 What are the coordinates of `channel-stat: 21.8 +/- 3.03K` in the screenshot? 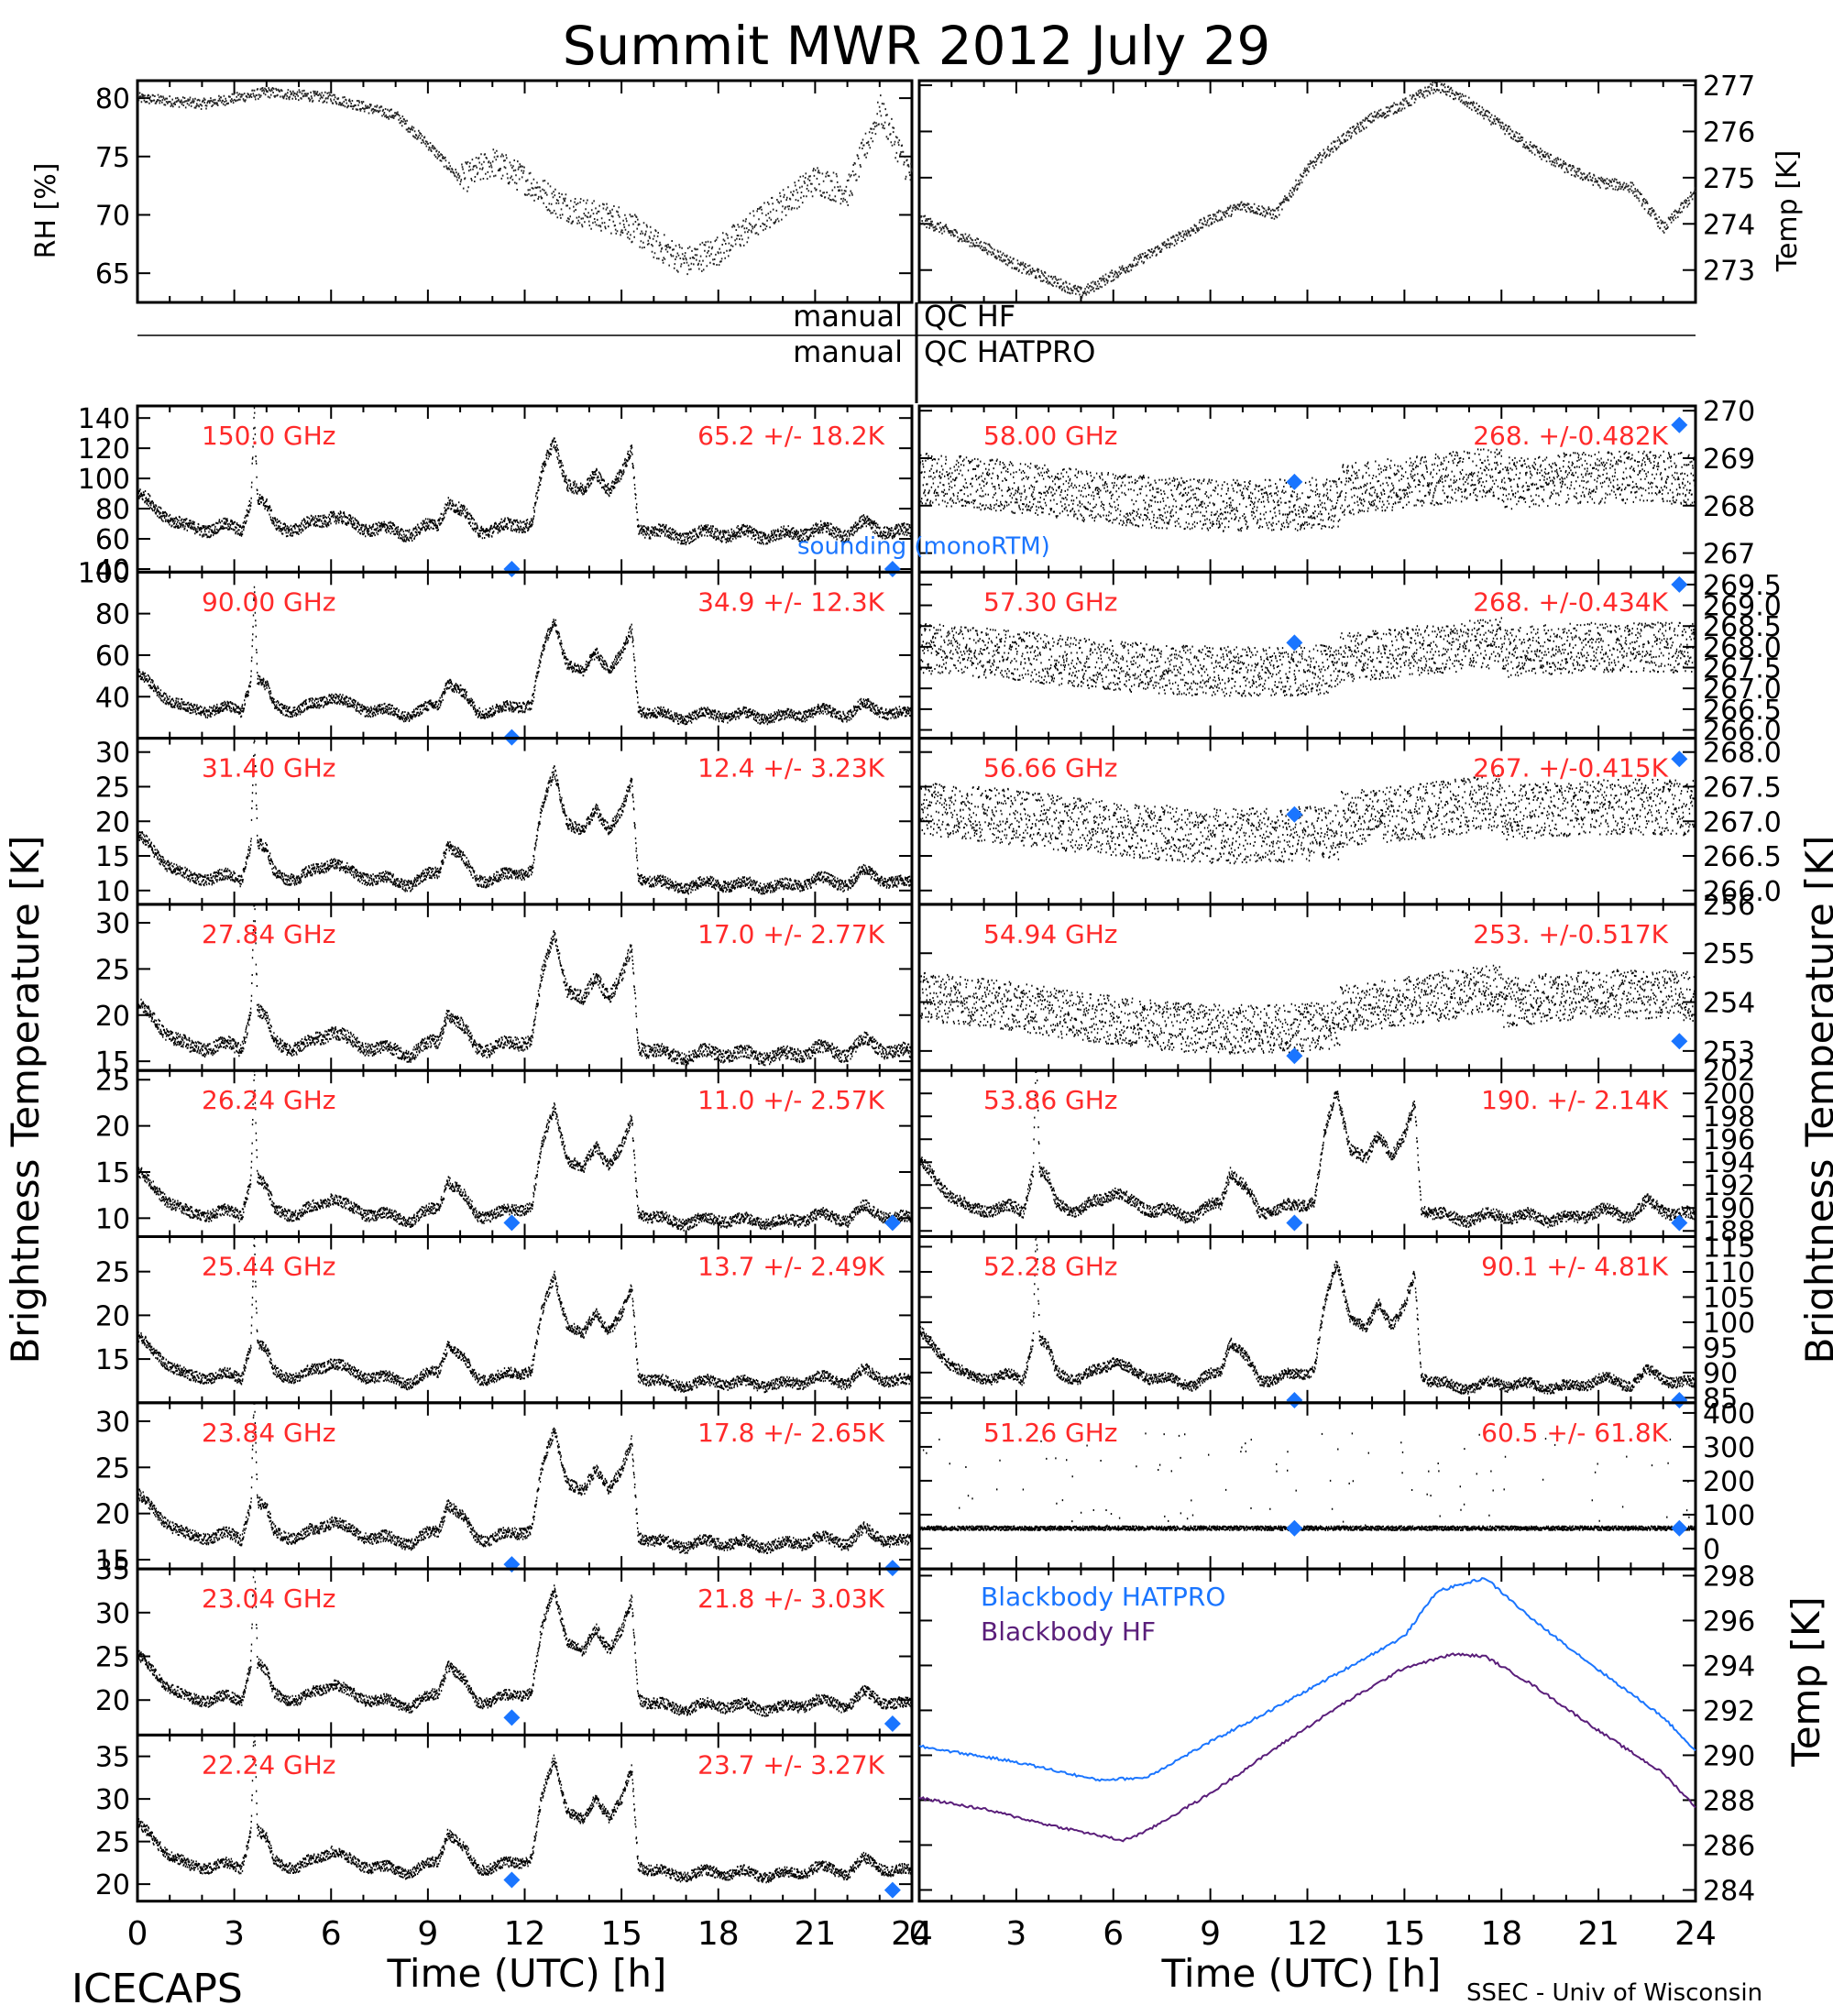 It's located at (790, 1598).